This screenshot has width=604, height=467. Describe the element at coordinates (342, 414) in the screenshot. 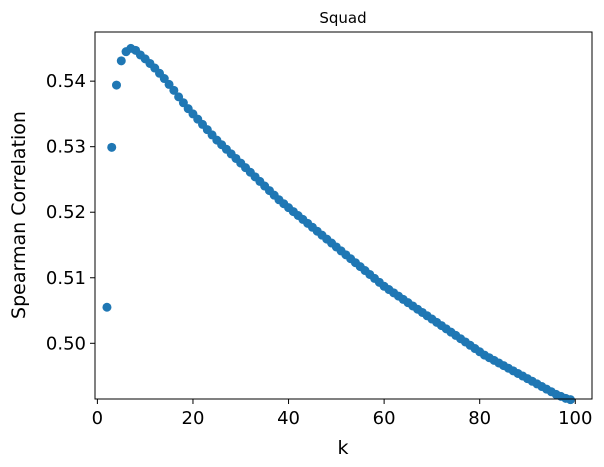

I see `x-axis-ticks: 0 20 40 60 80 100` at that location.